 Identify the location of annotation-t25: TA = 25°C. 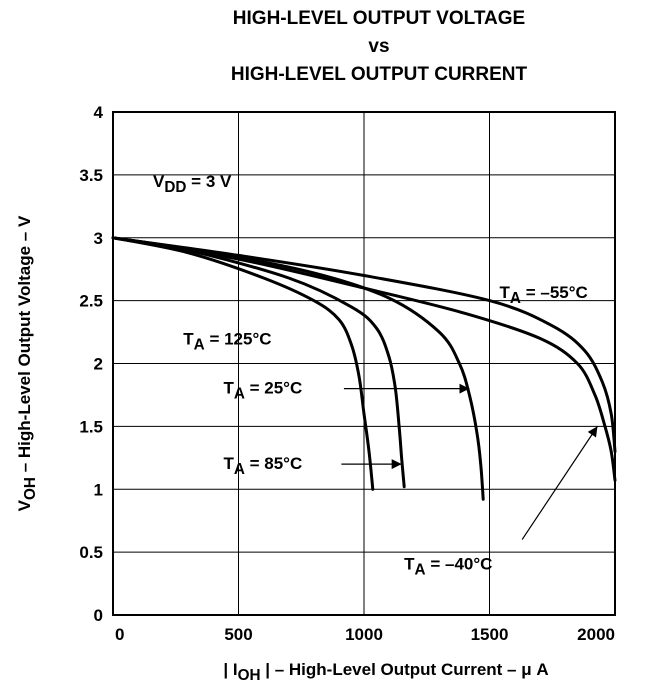
(262, 391).